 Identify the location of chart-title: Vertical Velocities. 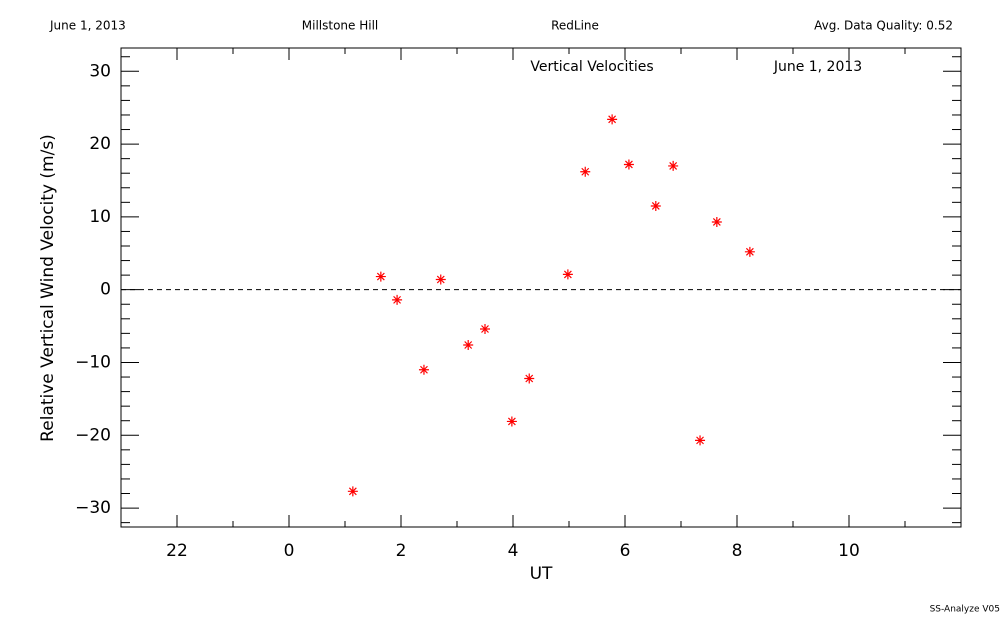
(591, 67).